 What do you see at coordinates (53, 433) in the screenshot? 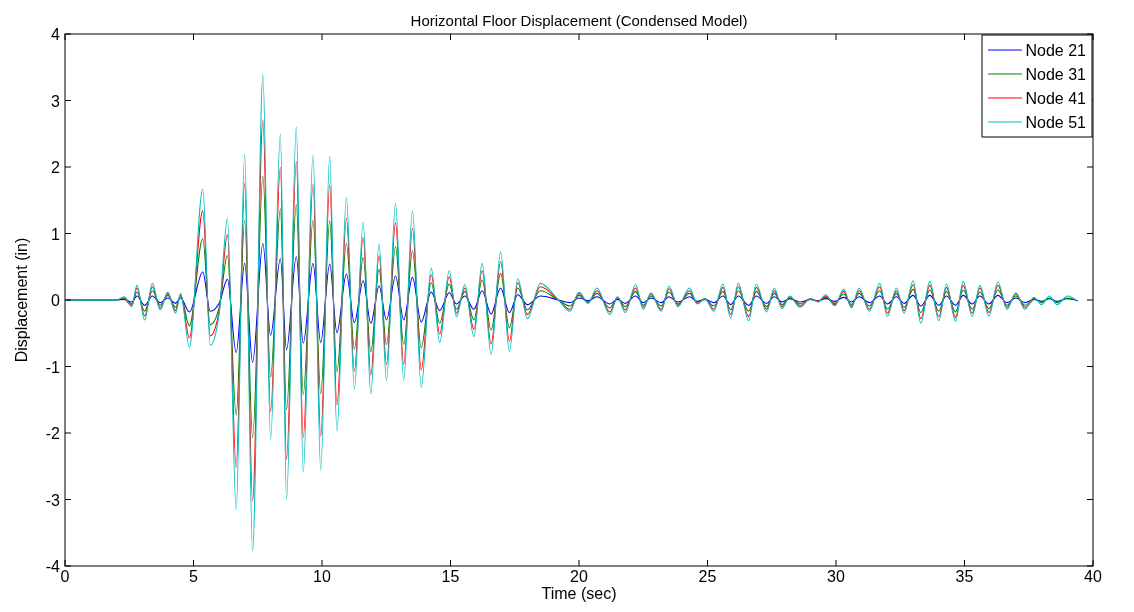
I see `y-tick-label: -2` at bounding box center [53, 433].